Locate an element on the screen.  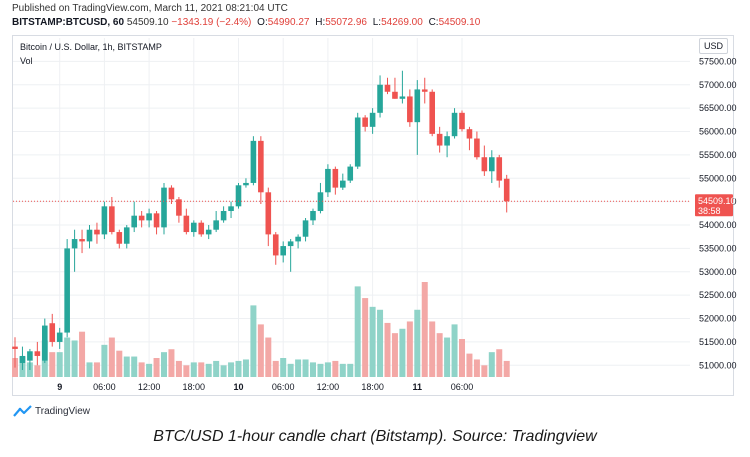
high-label: H: is located at coordinates (320, 22).